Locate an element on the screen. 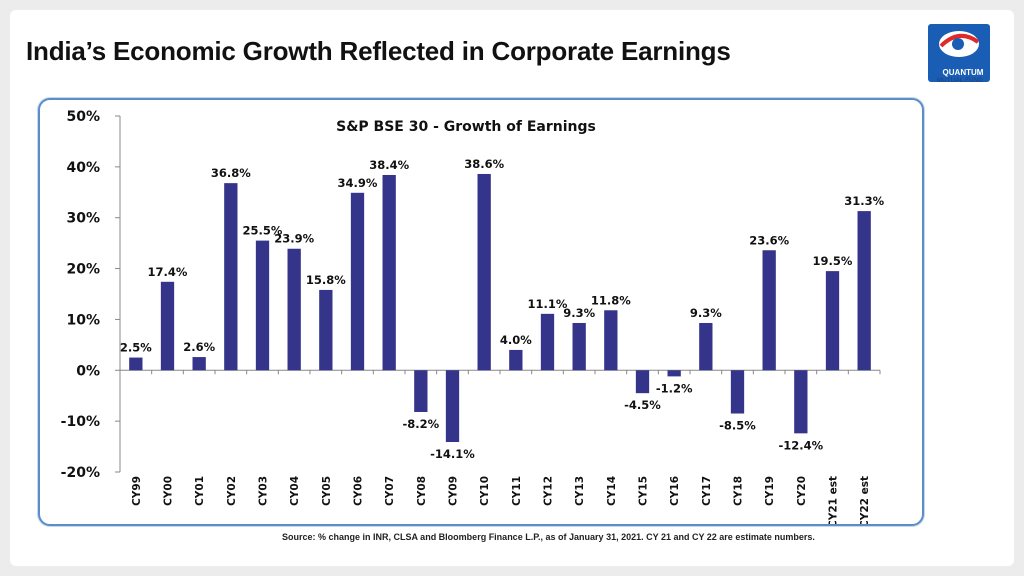 This screenshot has height=576, width=1024. data-label: -1.2% is located at coordinates (674, 388).